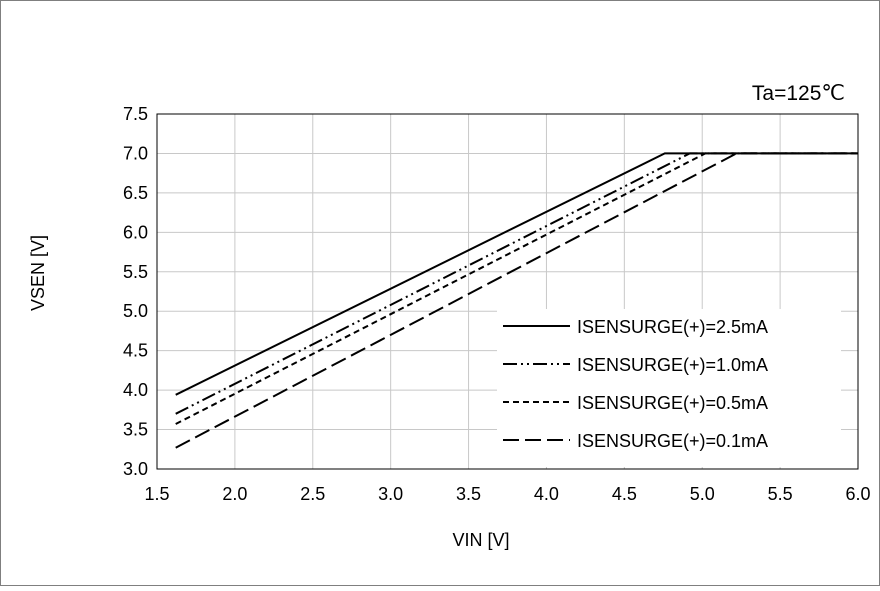 The image size is (880, 591). What do you see at coordinates (480, 540) in the screenshot?
I see `x-axis-label: VIN [V]` at bounding box center [480, 540].